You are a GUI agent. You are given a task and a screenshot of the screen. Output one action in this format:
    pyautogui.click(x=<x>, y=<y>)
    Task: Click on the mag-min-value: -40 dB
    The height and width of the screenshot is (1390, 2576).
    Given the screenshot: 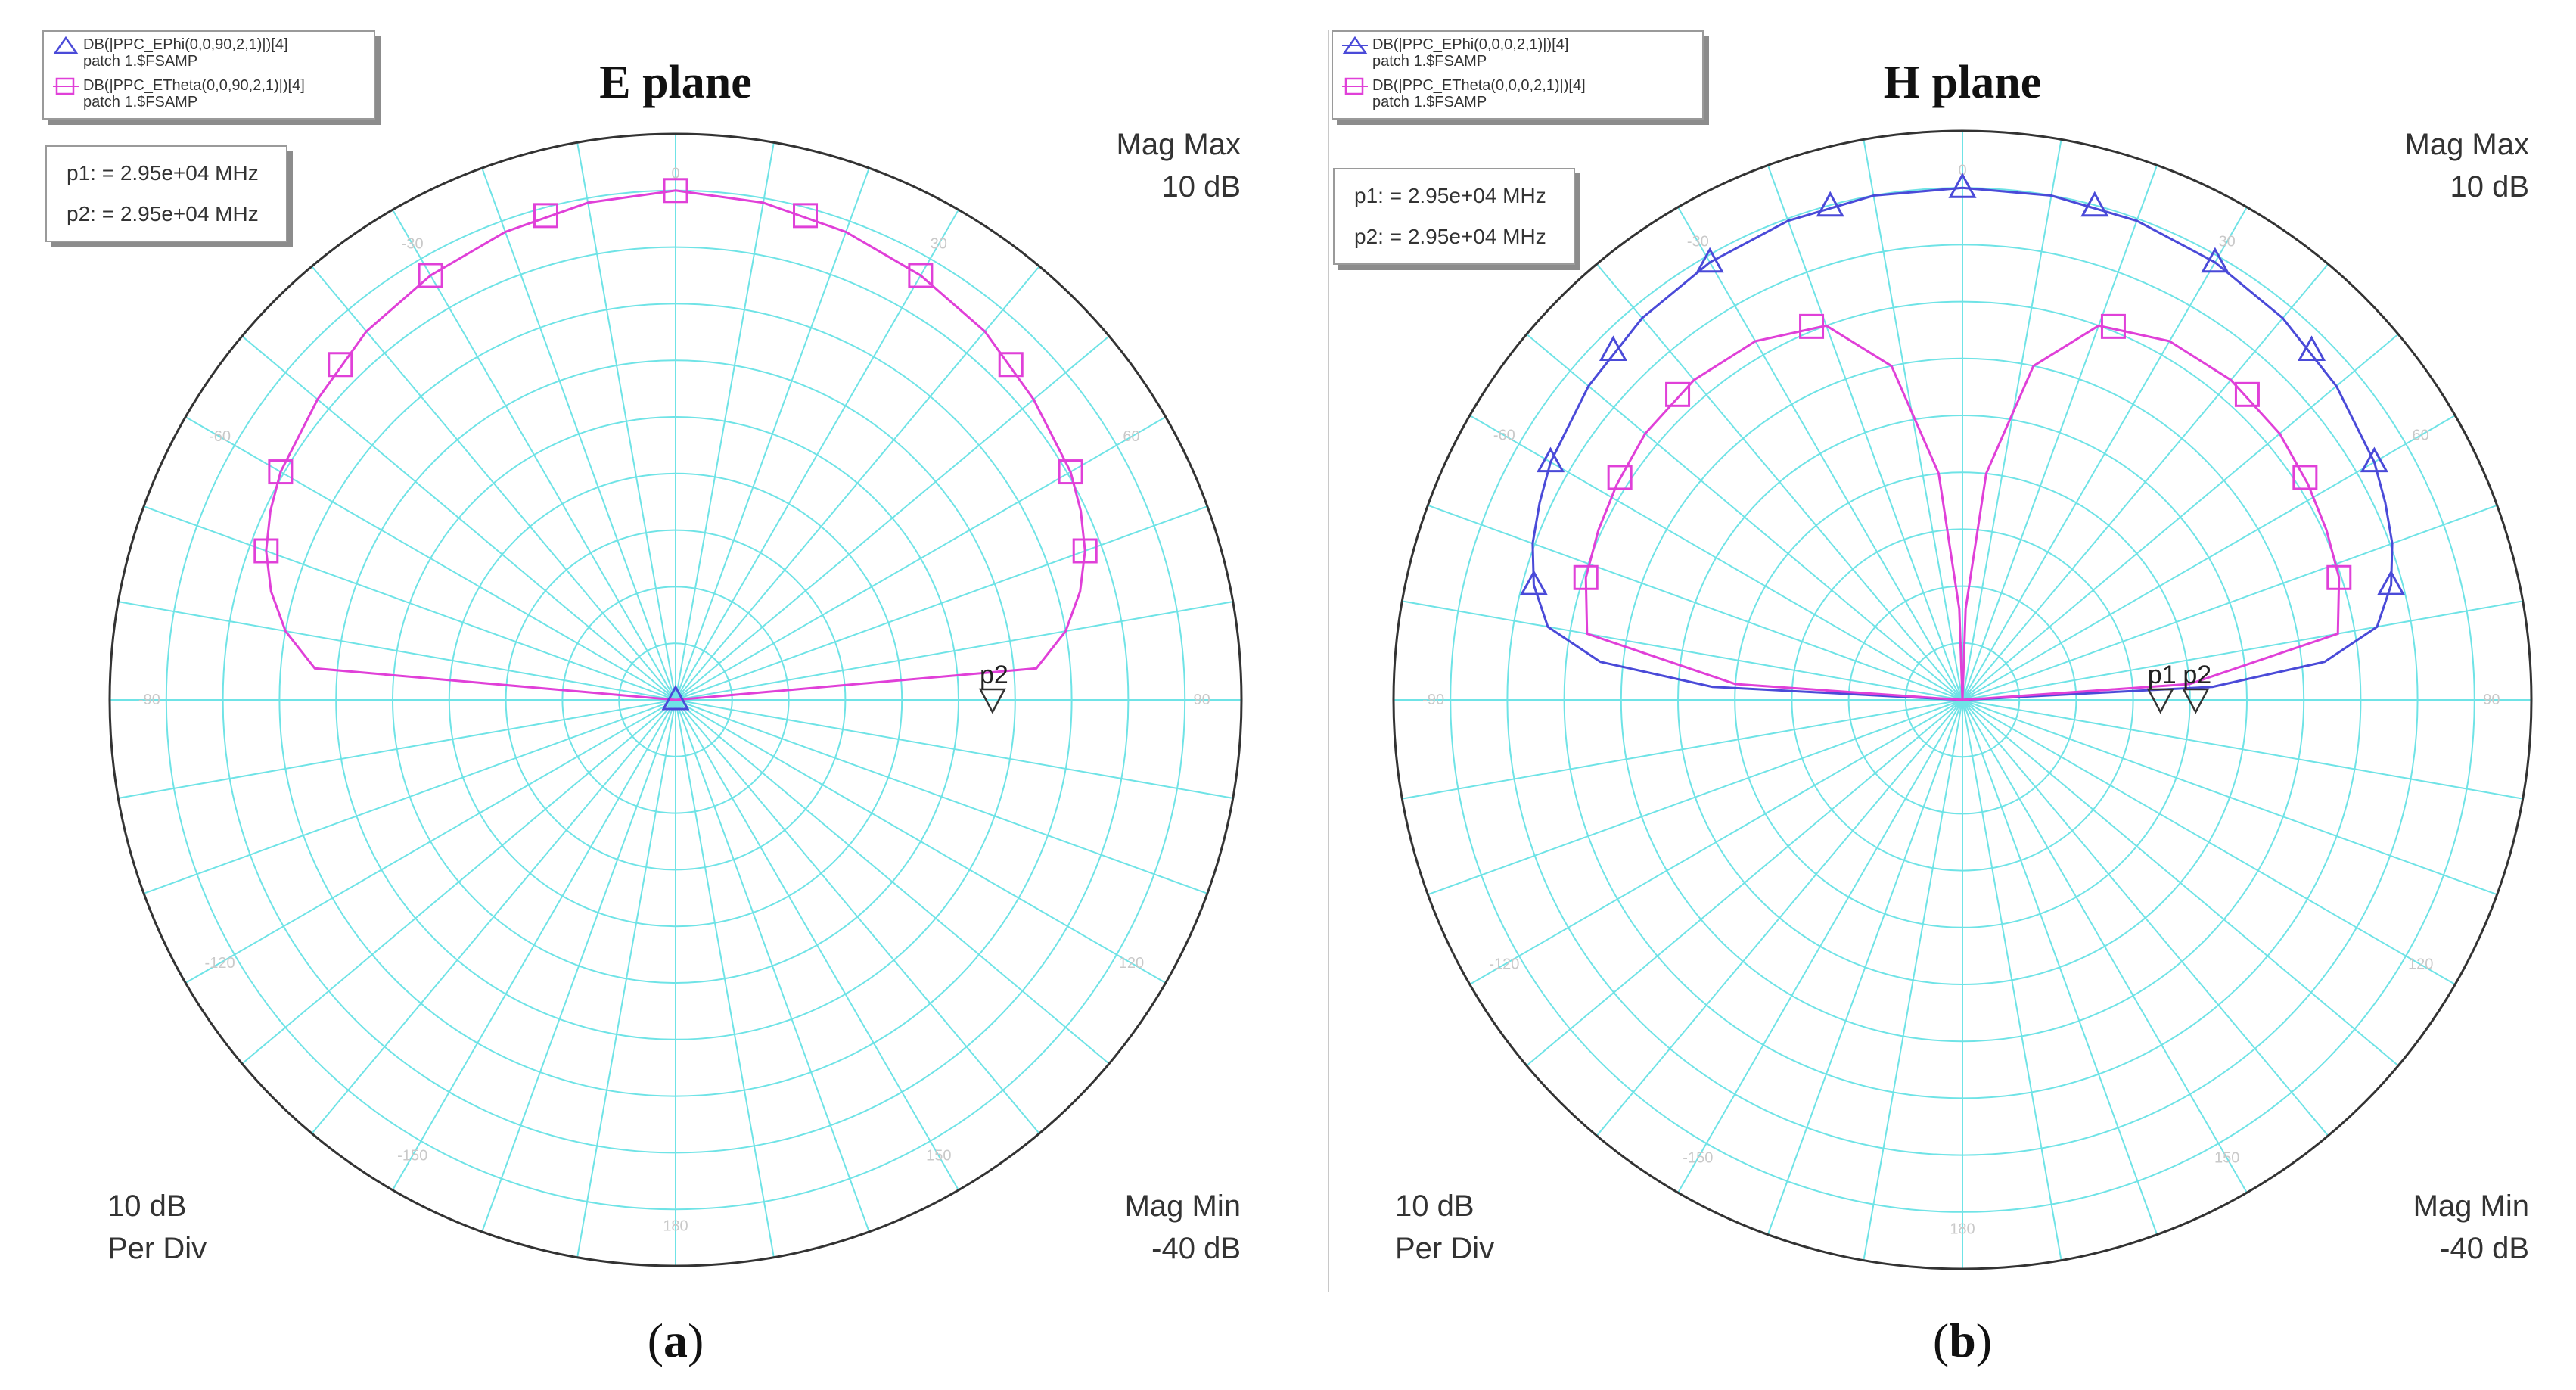 What is the action you would take?
    pyautogui.click(x=2484, y=1248)
    